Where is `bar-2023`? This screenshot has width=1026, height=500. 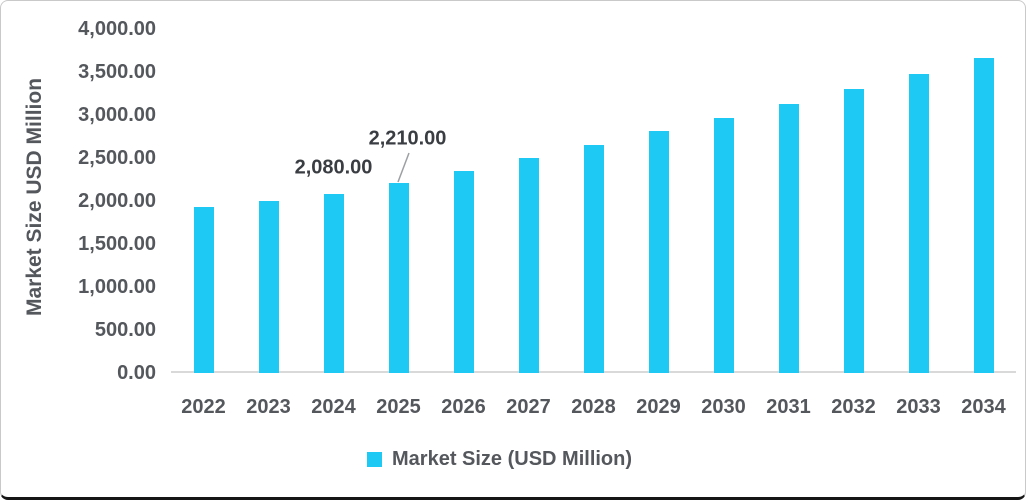
bar-2023 is located at coordinates (268, 287).